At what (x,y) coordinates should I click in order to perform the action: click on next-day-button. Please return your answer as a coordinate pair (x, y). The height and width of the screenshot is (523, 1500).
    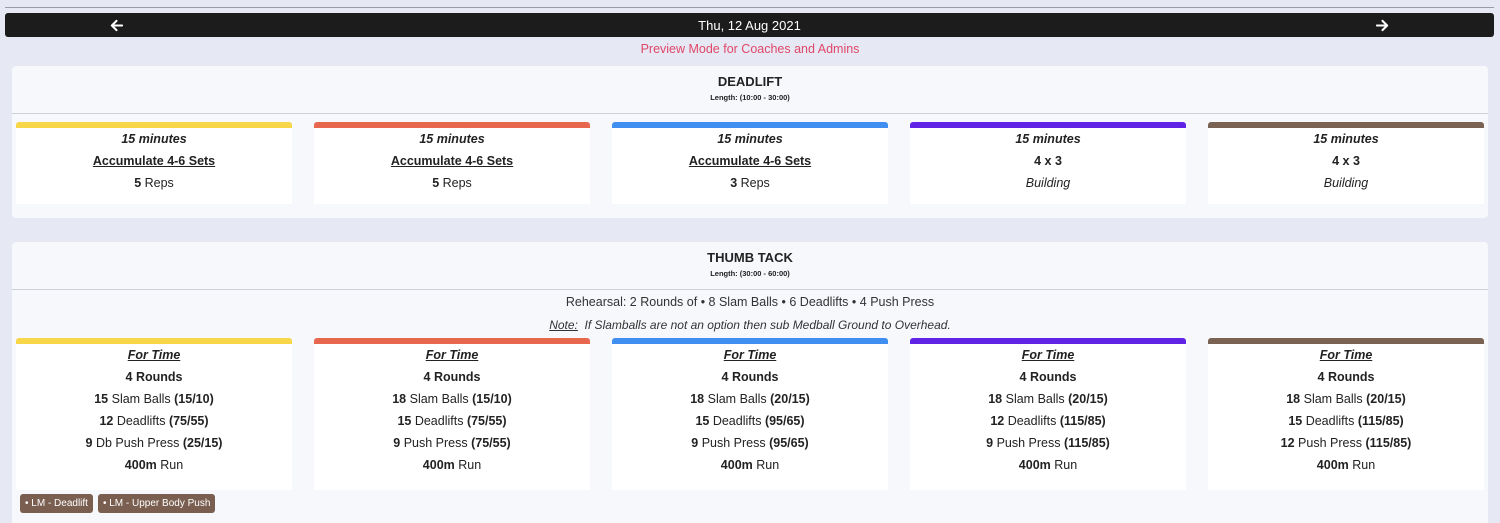
    Looking at the image, I should click on (1382, 25).